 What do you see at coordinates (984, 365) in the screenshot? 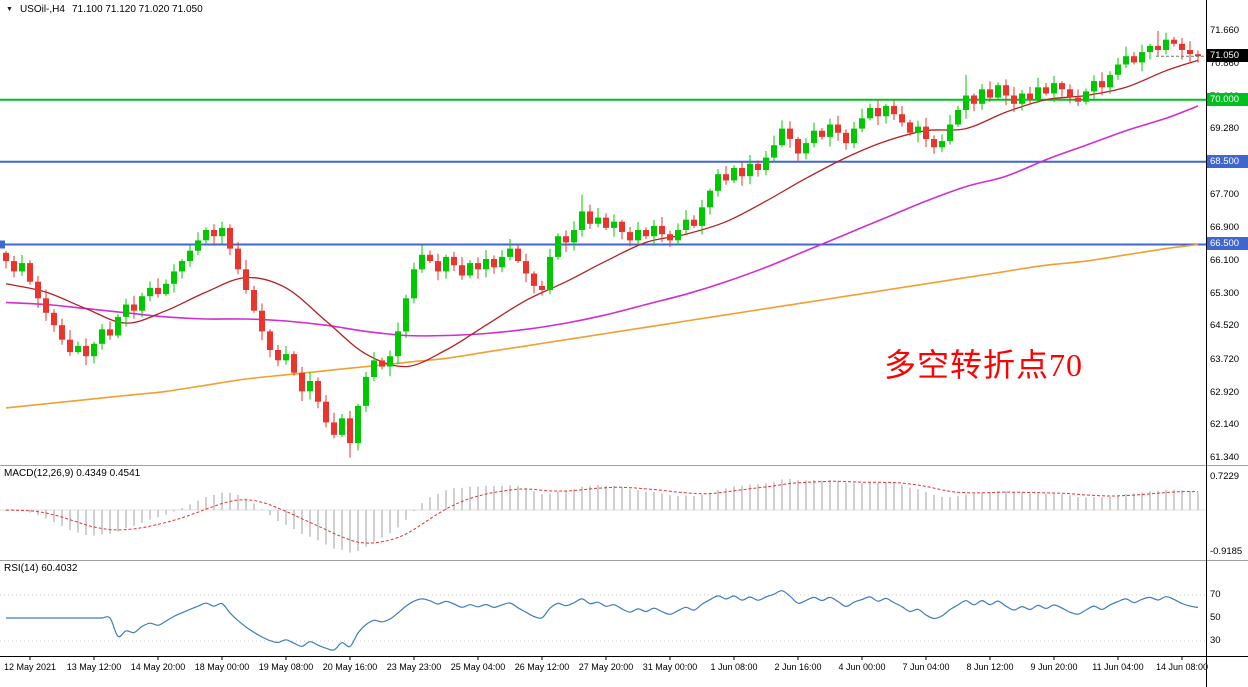
I see `chart-annotation-text: 多空转折点70` at bounding box center [984, 365].